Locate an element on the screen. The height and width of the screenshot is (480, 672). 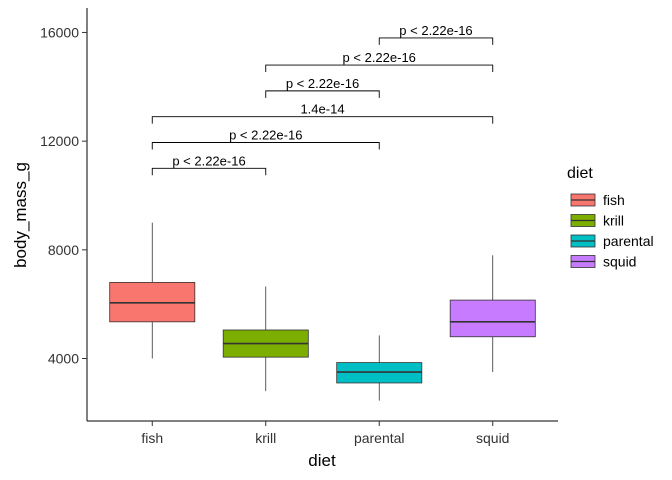
legend-label: fish is located at coordinates (614, 200).